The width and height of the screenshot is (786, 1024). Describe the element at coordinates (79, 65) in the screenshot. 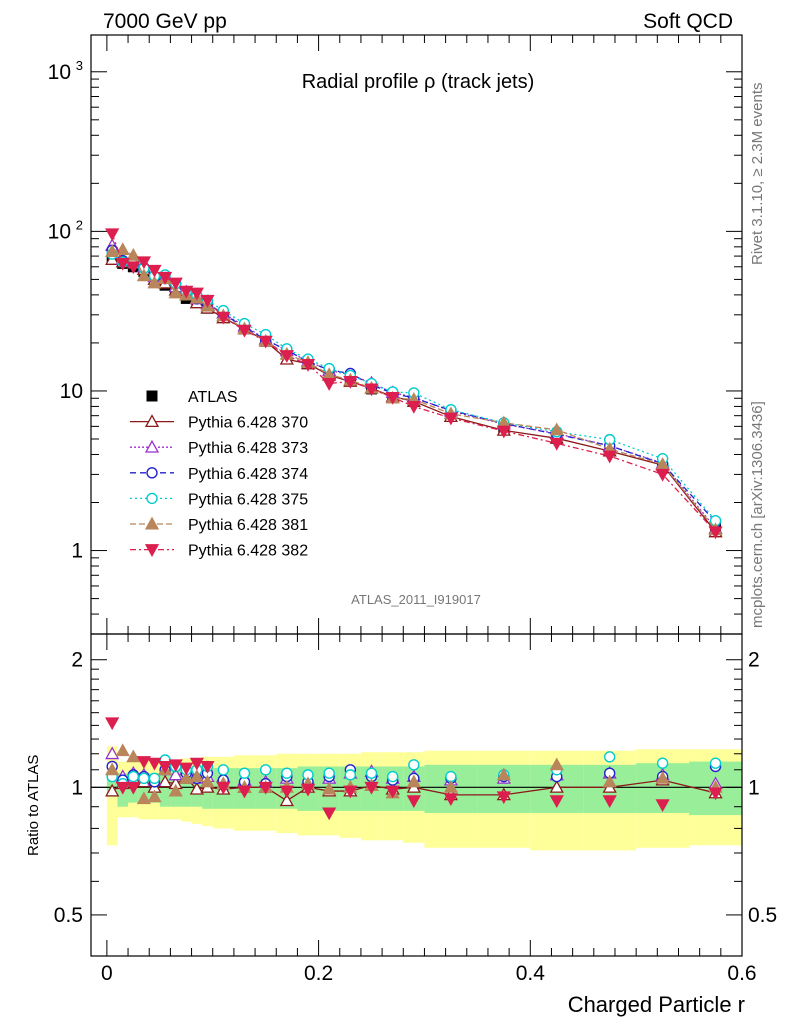

I see `y-tick-label-exponent: 3` at that location.